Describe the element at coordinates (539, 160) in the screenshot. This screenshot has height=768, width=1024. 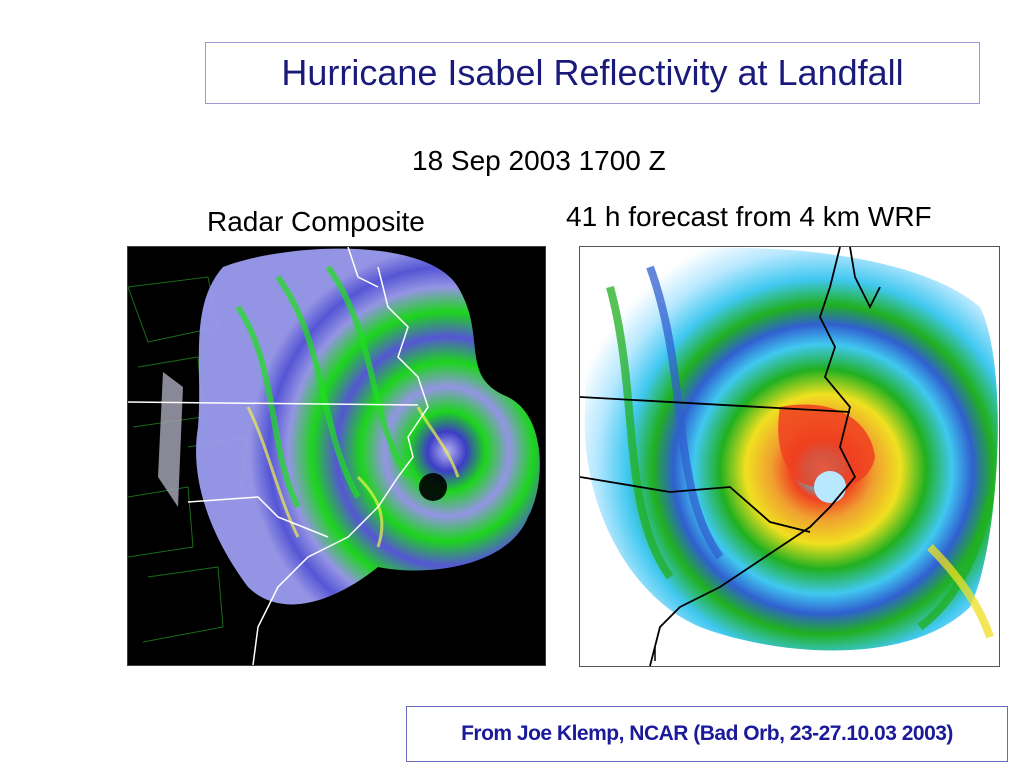
I see `timestamp: 18 Sep 2003 1700 Z` at that location.